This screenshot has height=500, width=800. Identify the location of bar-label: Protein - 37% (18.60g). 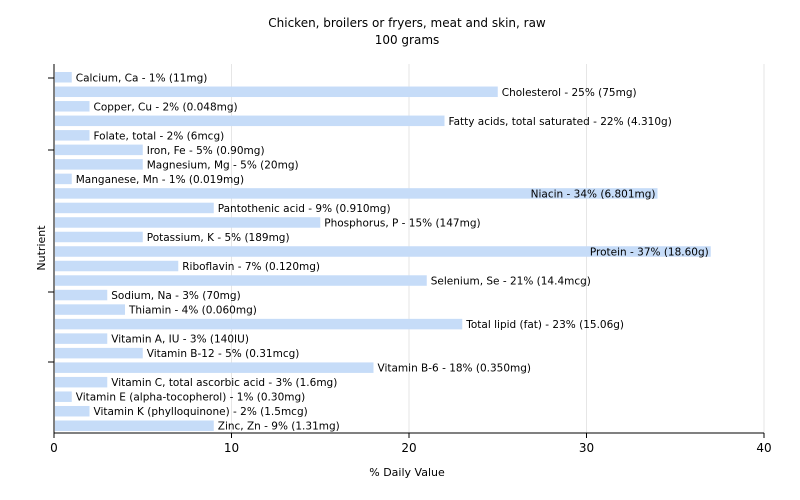
(649, 253).